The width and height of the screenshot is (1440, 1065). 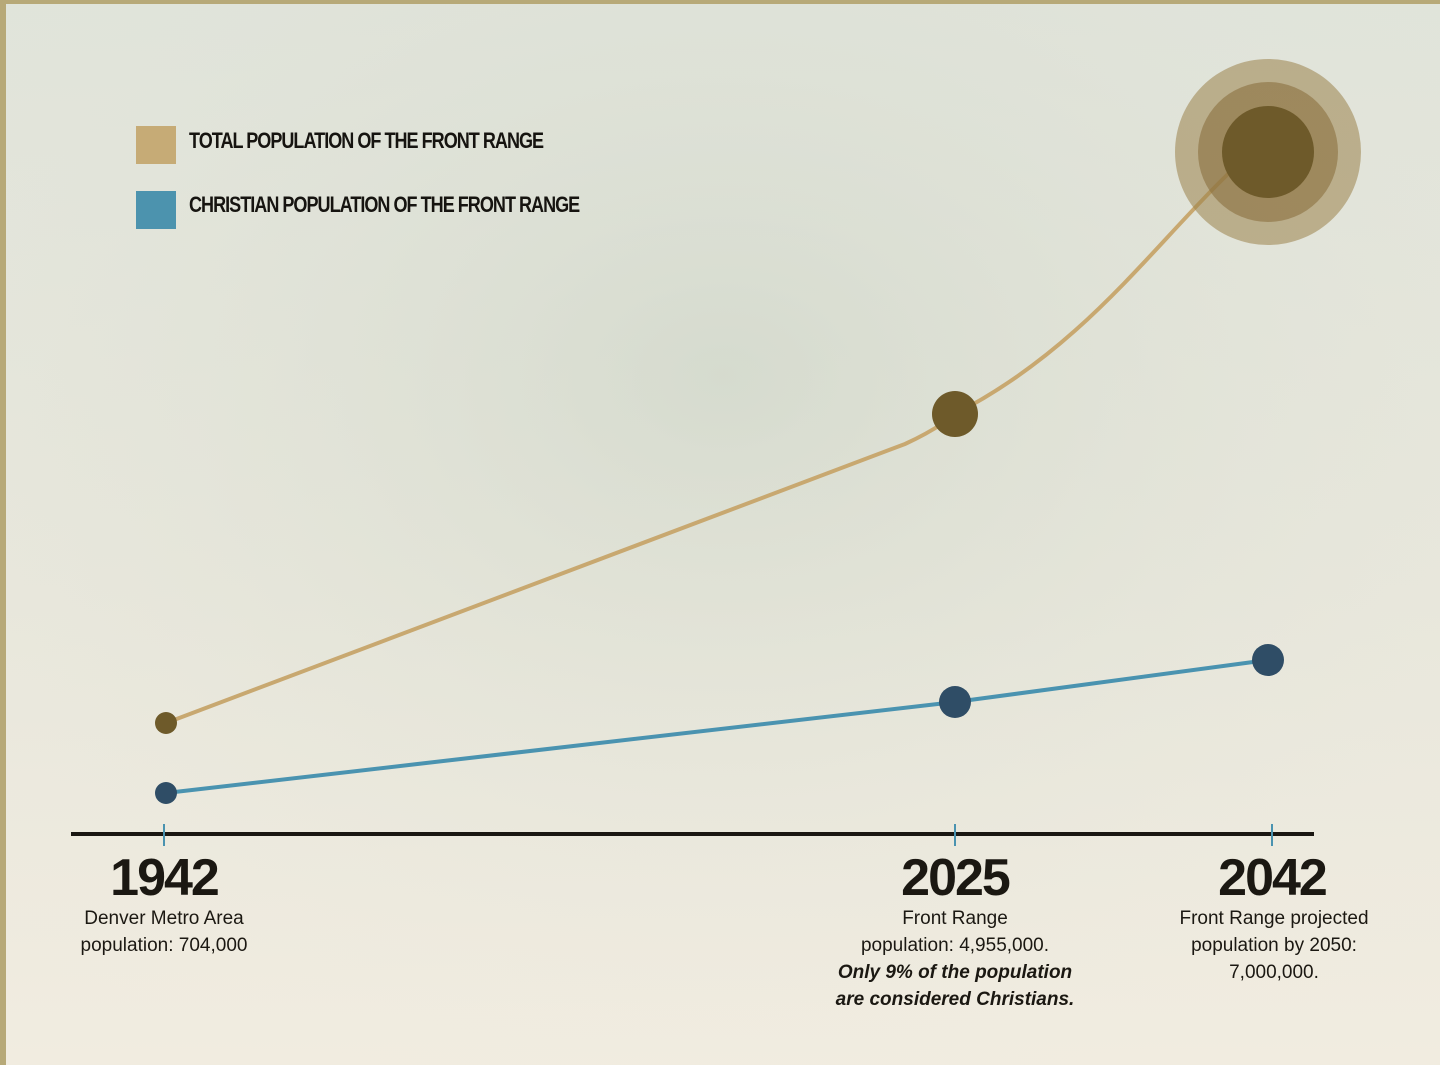 What do you see at coordinates (1273, 878) in the screenshot?
I see `year-label-2042: 2042` at bounding box center [1273, 878].